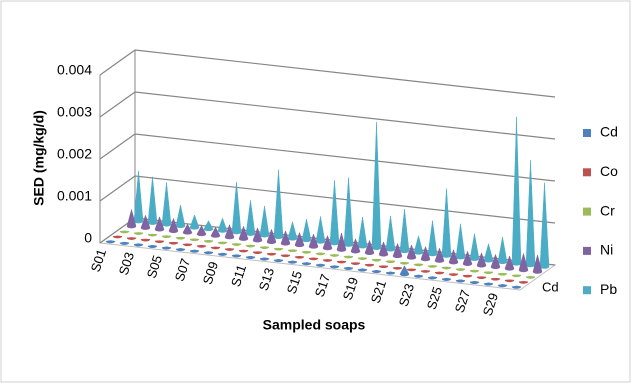 This screenshot has height=383, width=631. Describe the element at coordinates (350, 288) in the screenshot. I see `x-tick-label: S19` at that location.